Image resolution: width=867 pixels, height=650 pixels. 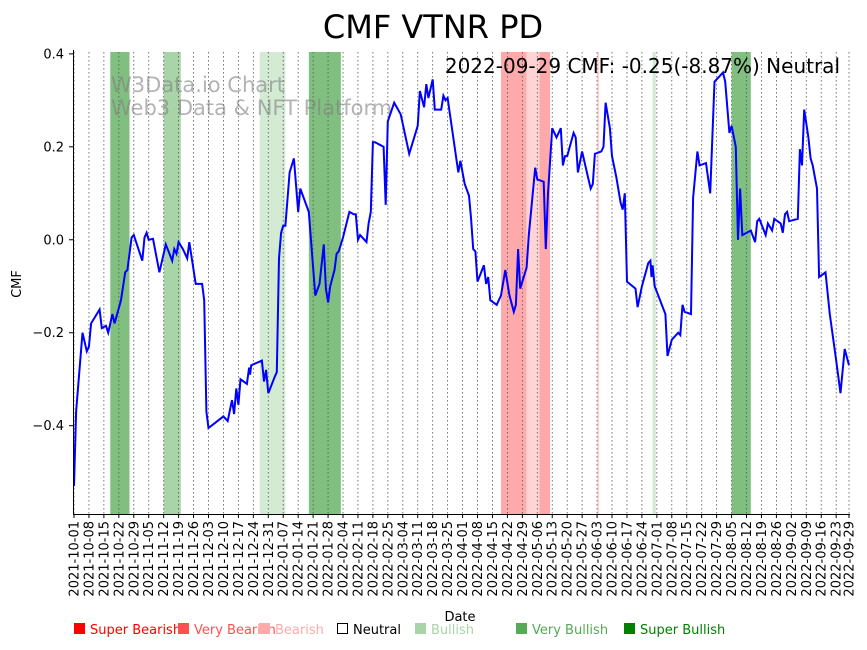 What do you see at coordinates (17, 284) in the screenshot?
I see `y-axis-label: CMF` at bounding box center [17, 284].